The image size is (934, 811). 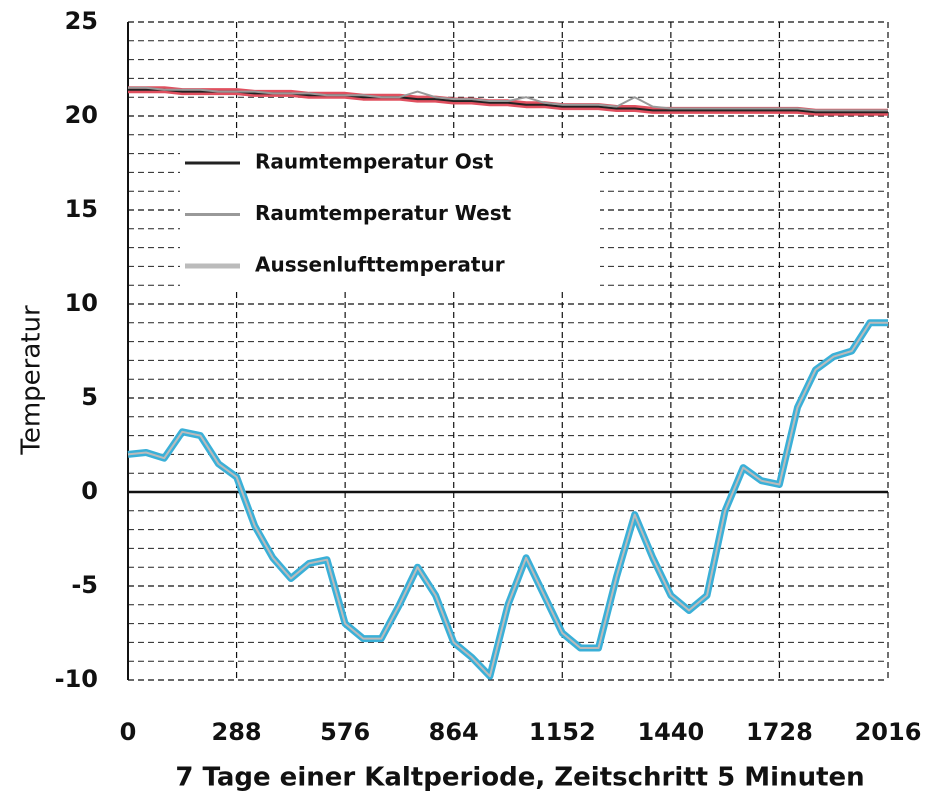 I want to click on legend-box, so click(x=390, y=215).